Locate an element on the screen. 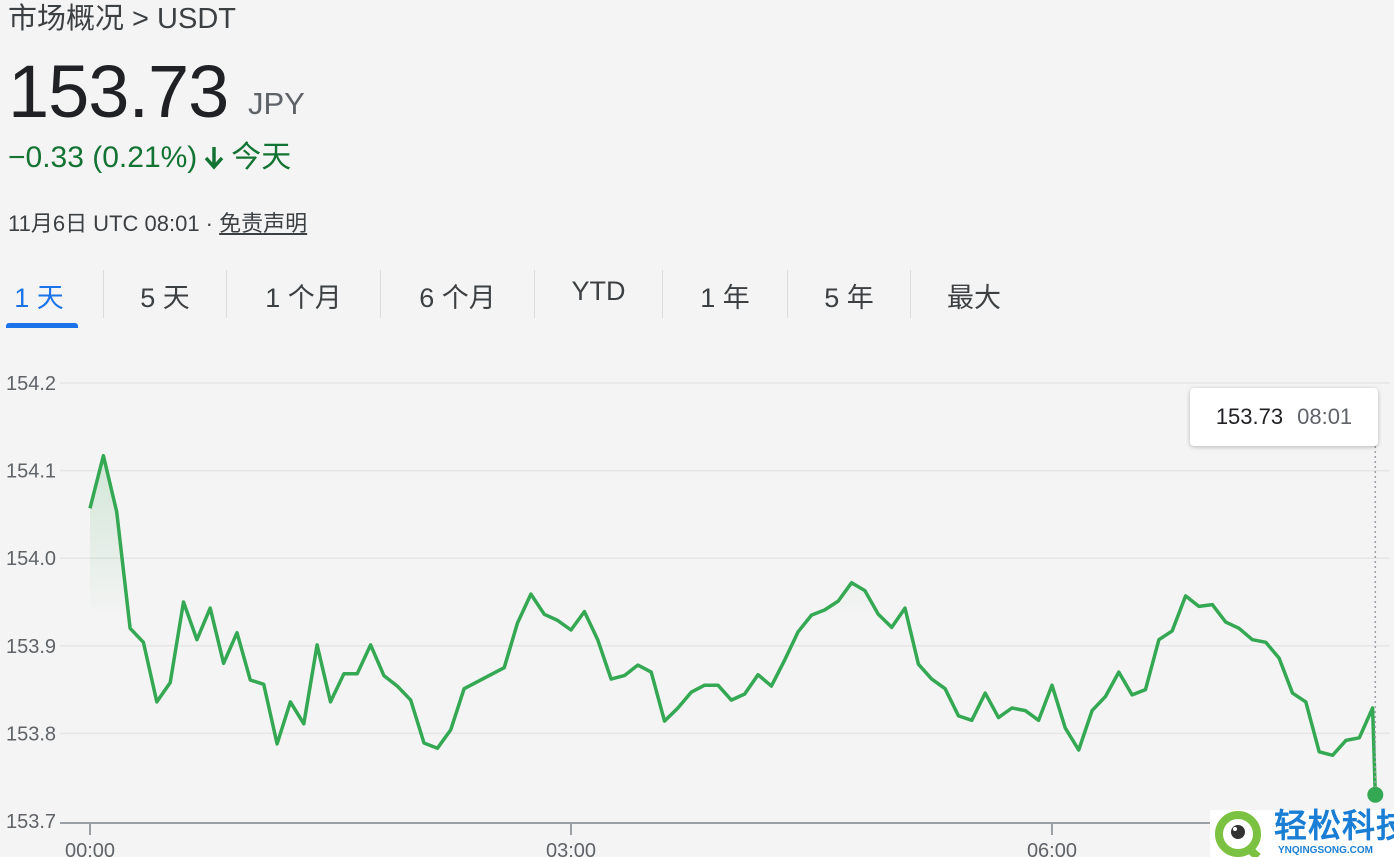 The height and width of the screenshot is (857, 1394). tab-6m: 6 个月 is located at coordinates (457, 298).